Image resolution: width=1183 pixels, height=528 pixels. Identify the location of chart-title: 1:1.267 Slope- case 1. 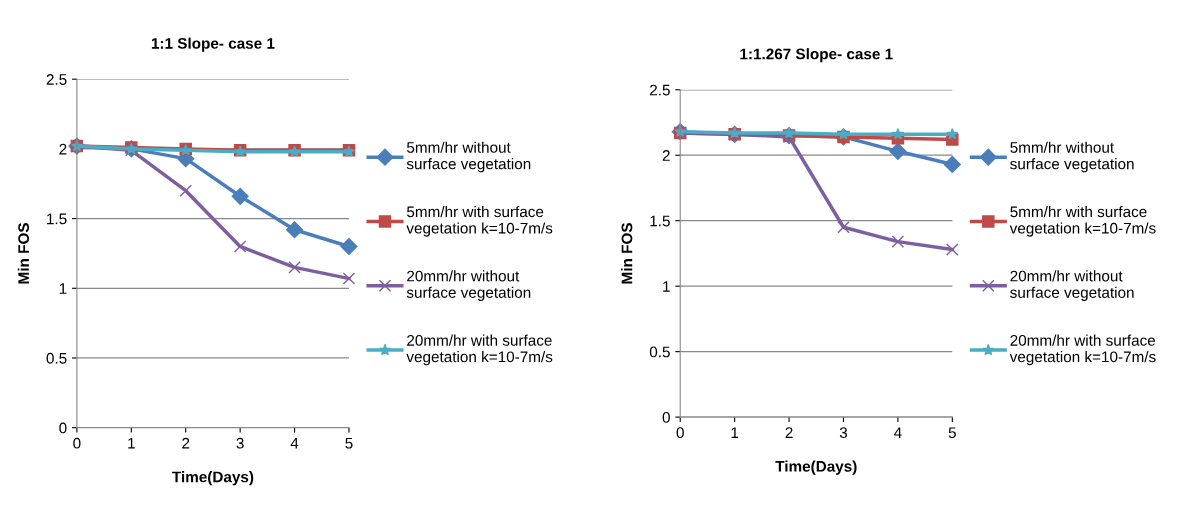
(816, 55).